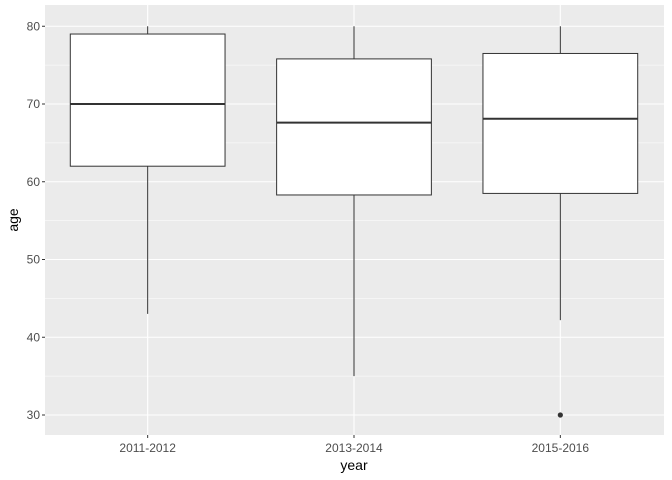 The image size is (672, 480). Describe the element at coordinates (560, 415) in the screenshot. I see `outlier-point` at that location.